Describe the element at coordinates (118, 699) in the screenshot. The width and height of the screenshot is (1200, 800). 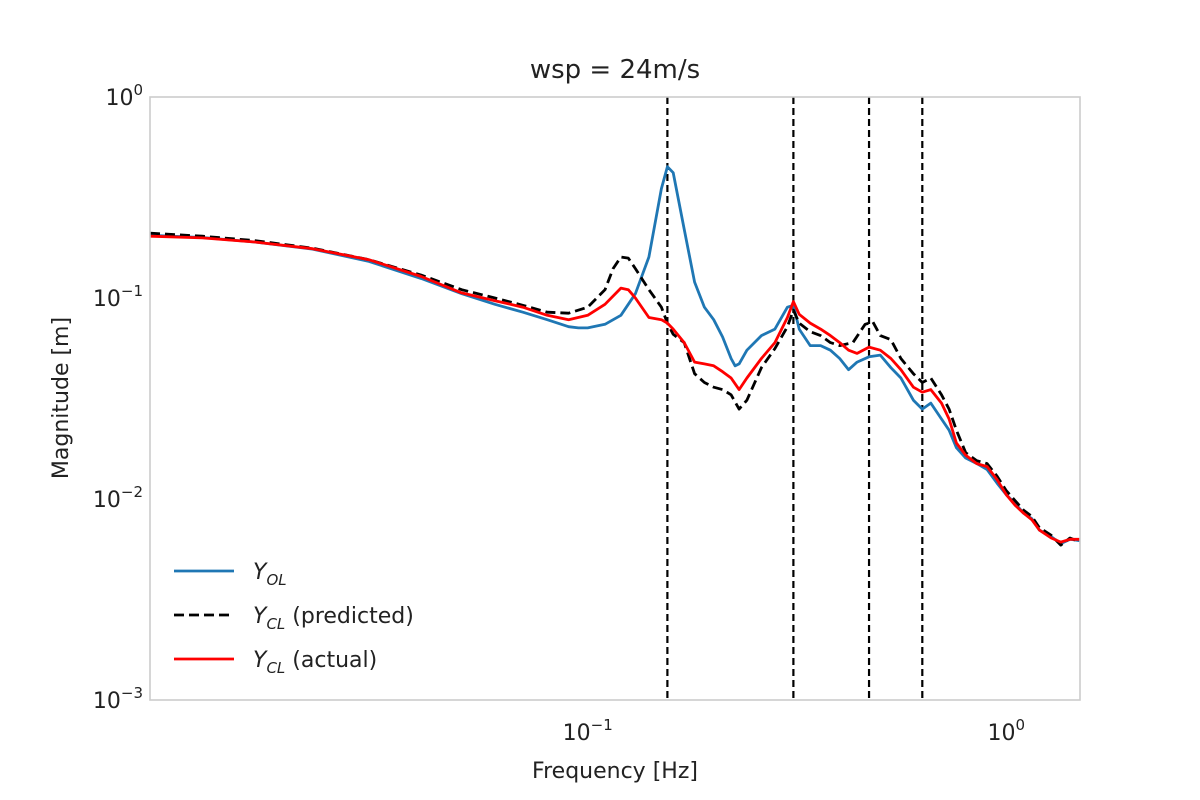
I see `y-tick-label: 10⁻³` at that location.